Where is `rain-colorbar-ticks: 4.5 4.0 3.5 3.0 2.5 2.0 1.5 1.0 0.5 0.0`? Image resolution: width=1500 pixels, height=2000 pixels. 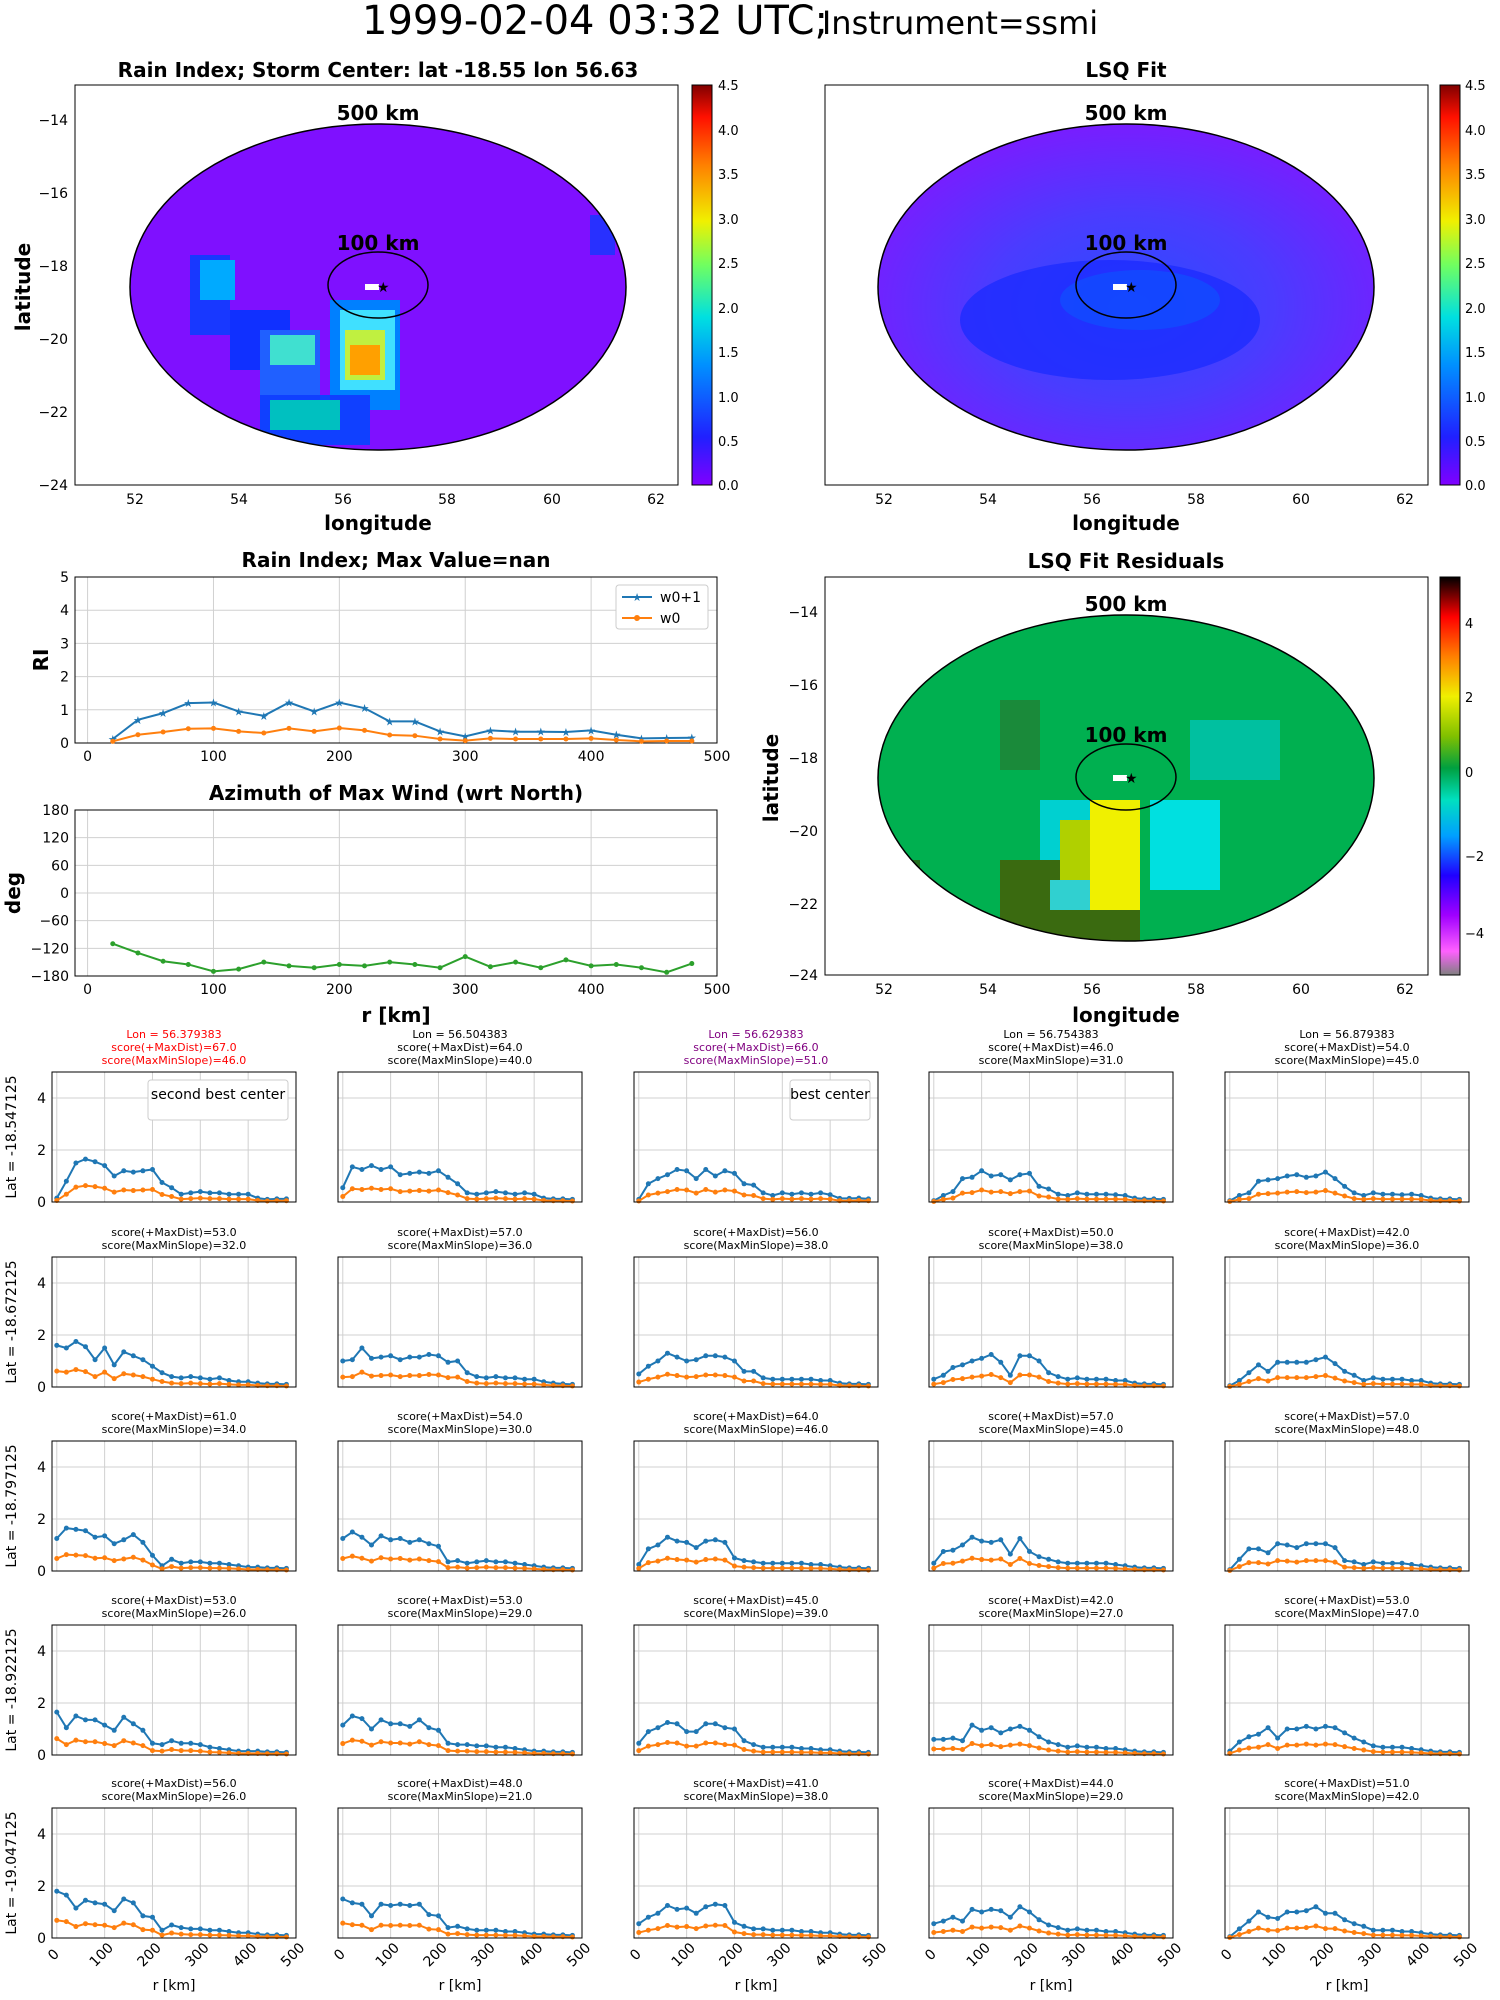
rain-colorbar-ticks: 4.5 4.0 3.5 3.0 2.5 2.0 1.5 1.0 0.5 0.0 is located at coordinates (728, 286).